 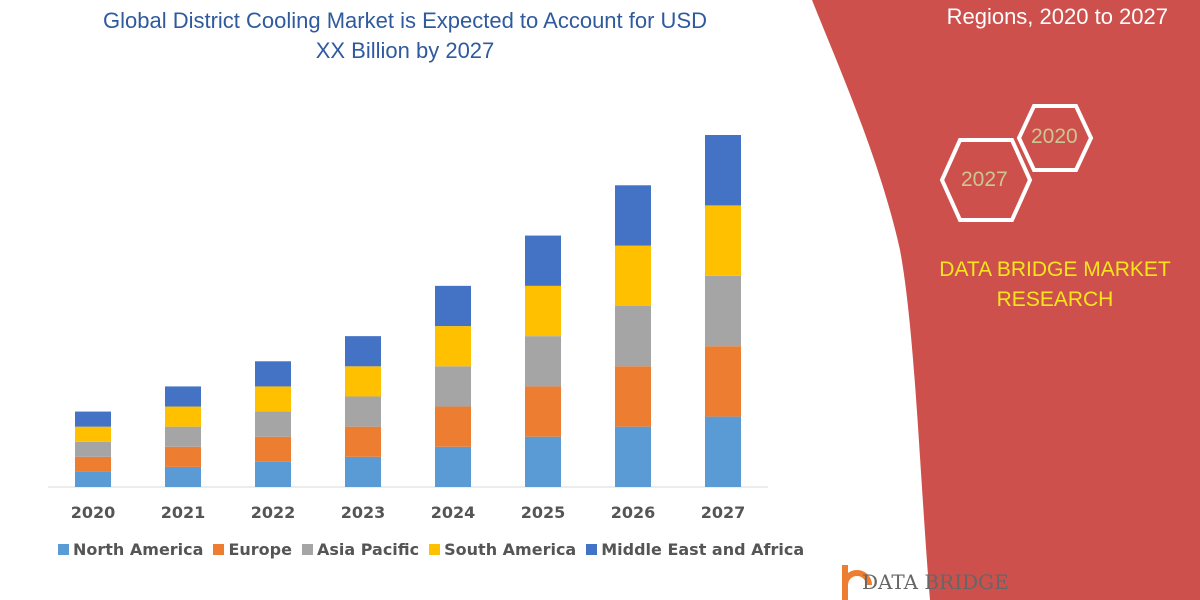 I want to click on hexagon-2020, so click(x=1055, y=138).